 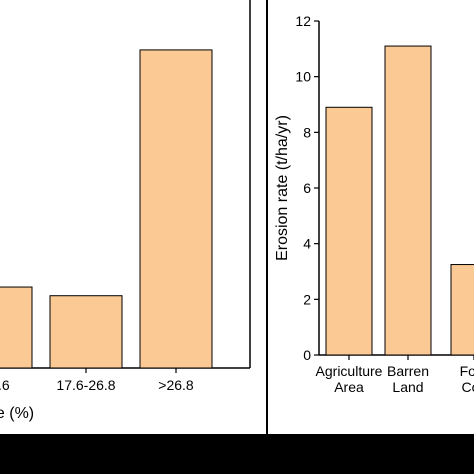 I want to click on right-xtick-label-0-1: Area, so click(x=349, y=387).